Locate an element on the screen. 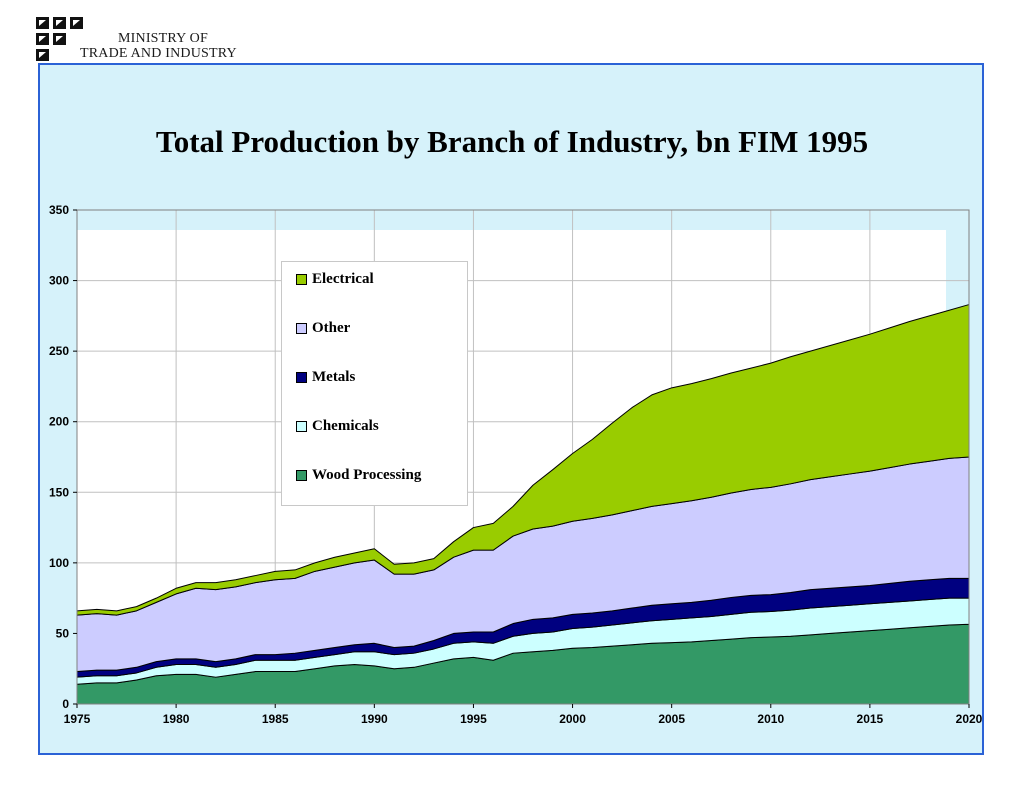 This screenshot has width=1024, height=789. x-tick-label: 1980 is located at coordinates (176, 719).